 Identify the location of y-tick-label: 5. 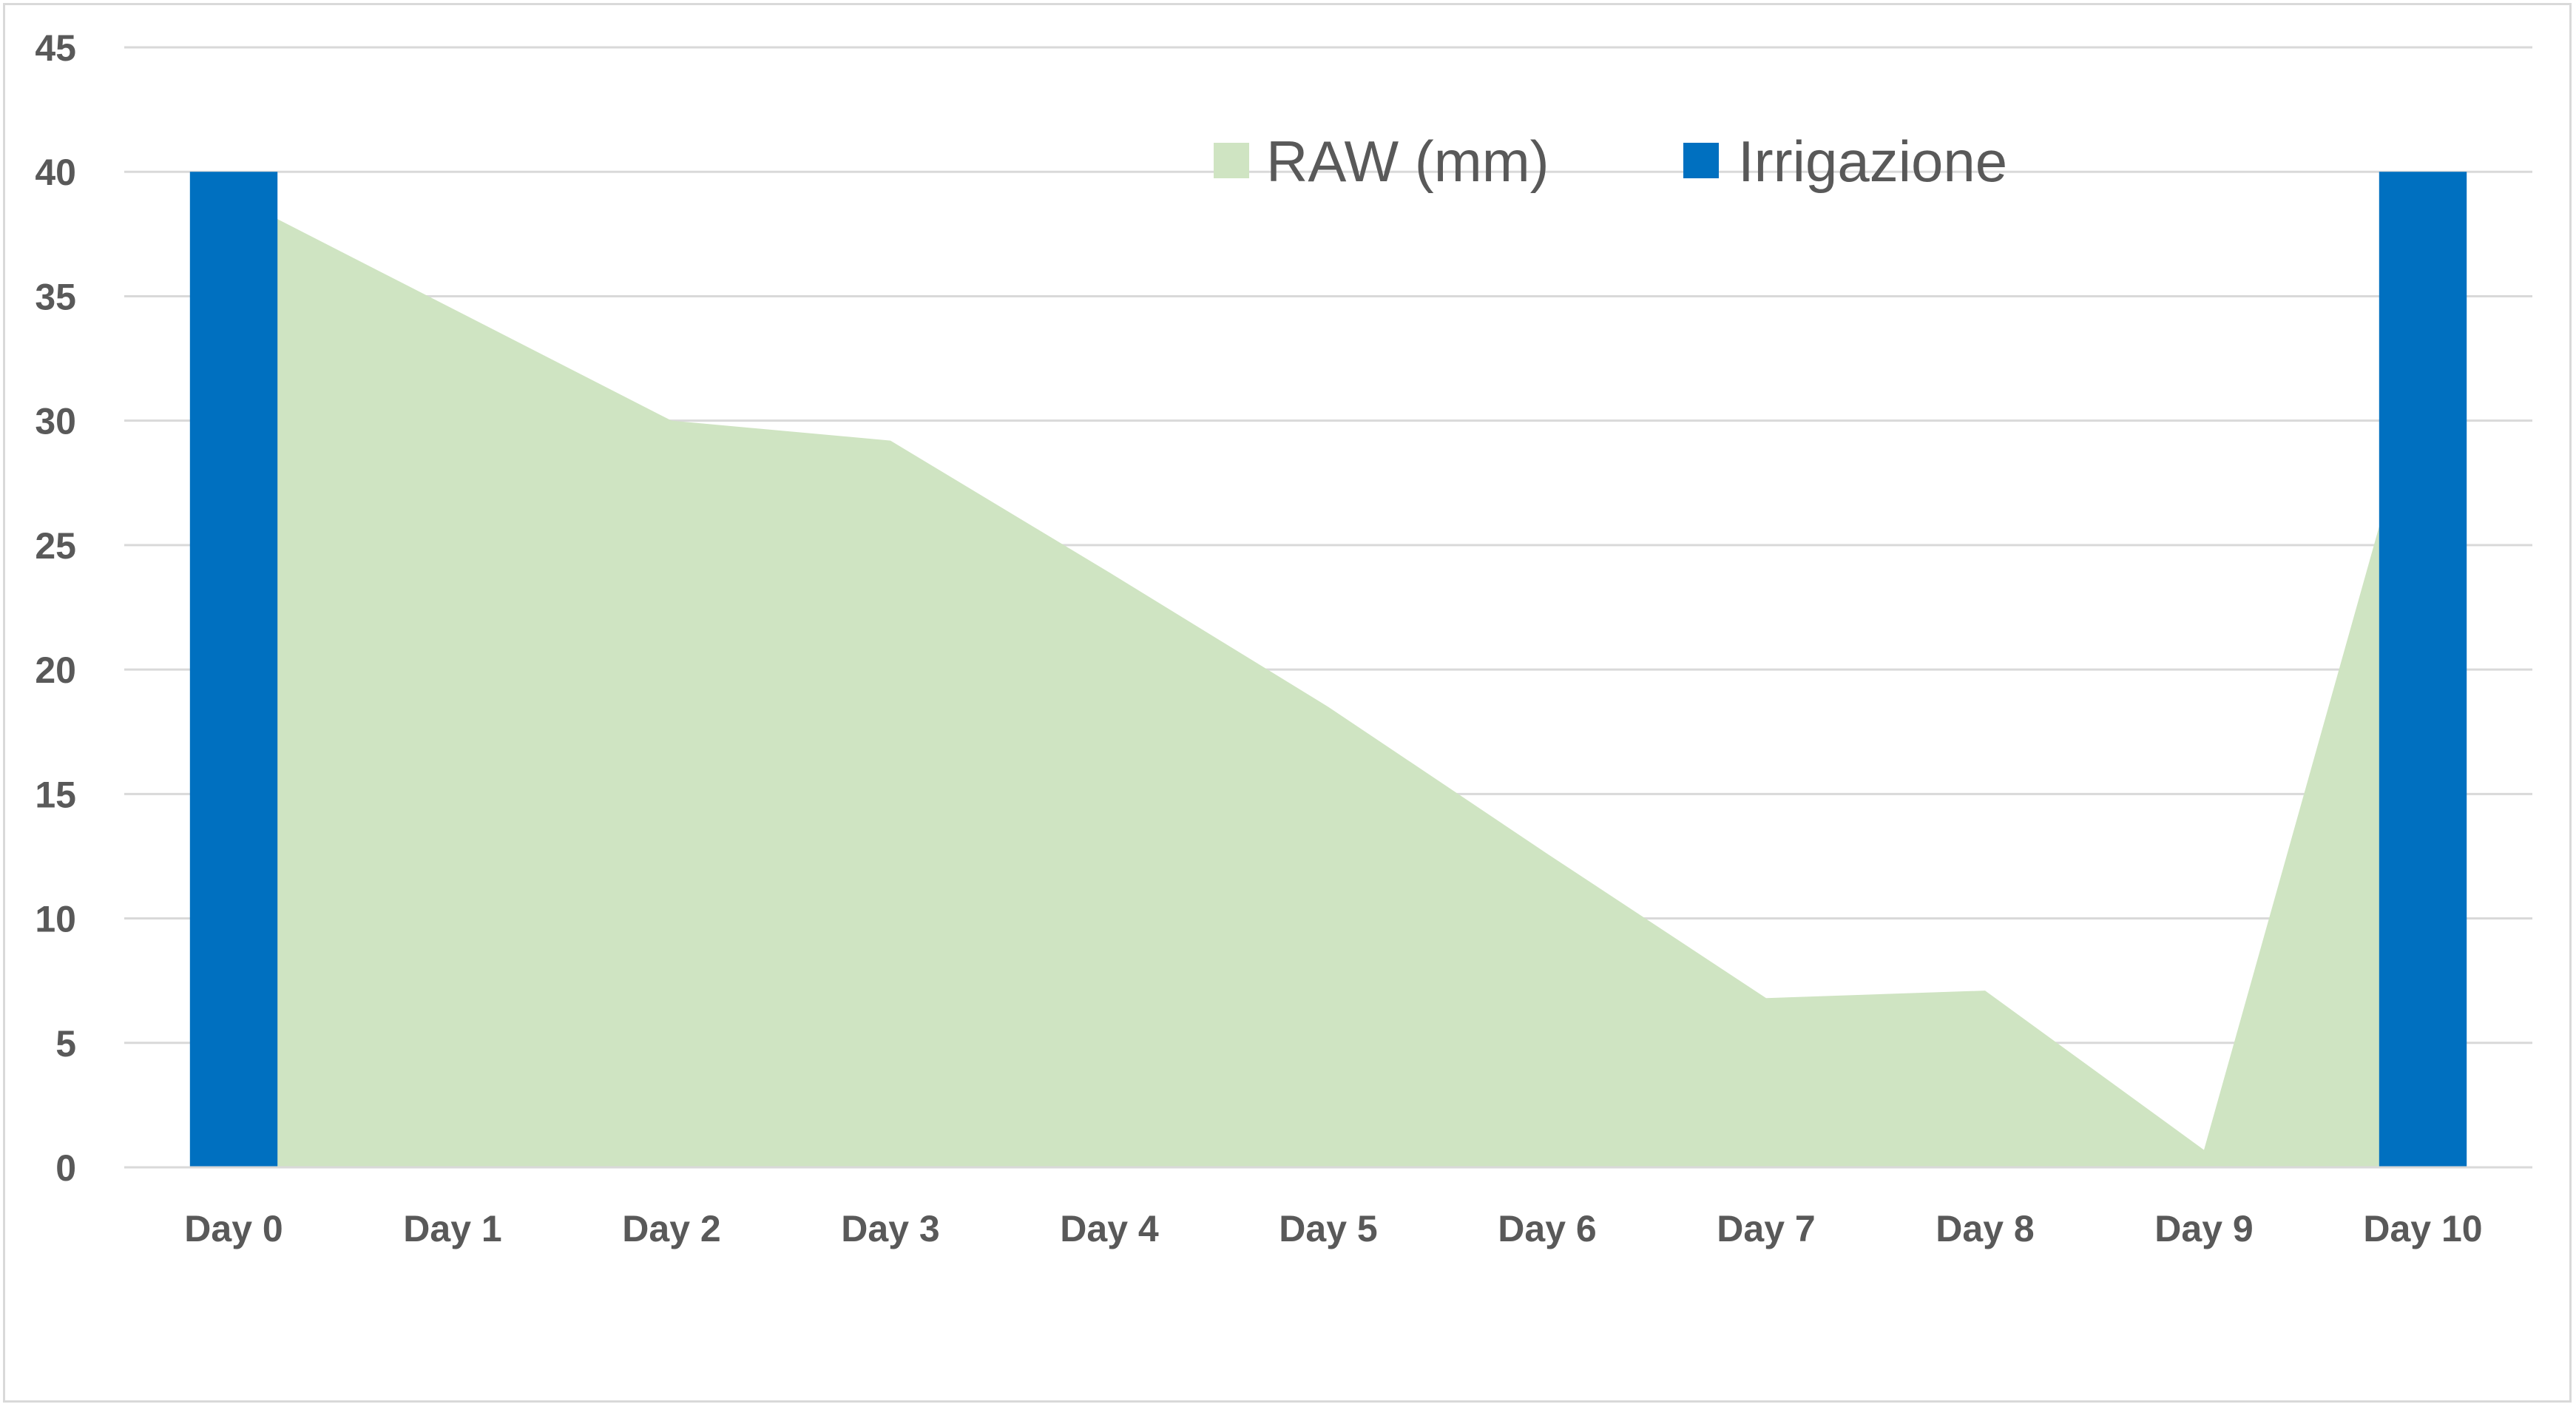
(65, 1043).